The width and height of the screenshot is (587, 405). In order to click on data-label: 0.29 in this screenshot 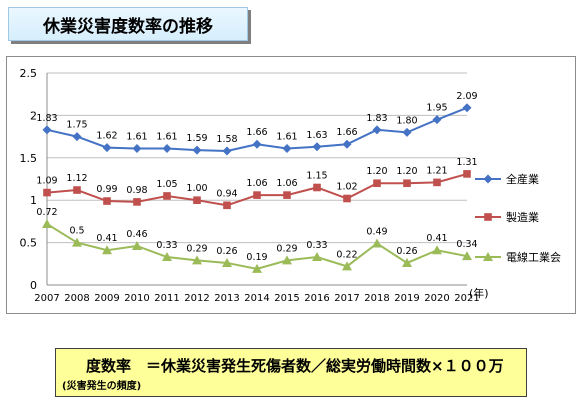, I will do `click(286, 248)`.